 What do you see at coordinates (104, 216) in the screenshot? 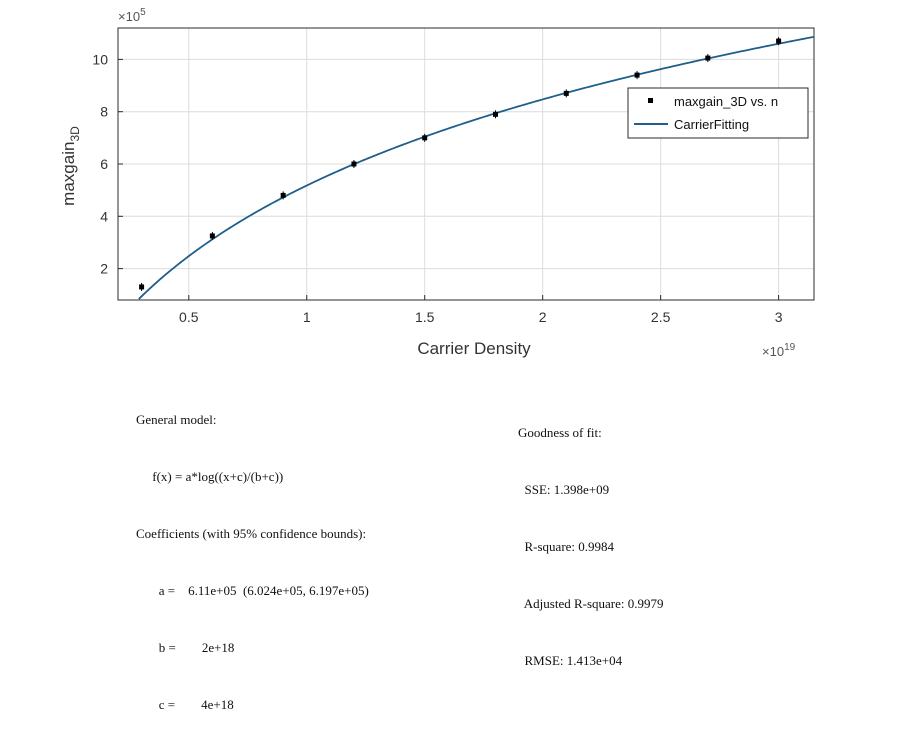
I see `y-tick-label: 4` at bounding box center [104, 216].